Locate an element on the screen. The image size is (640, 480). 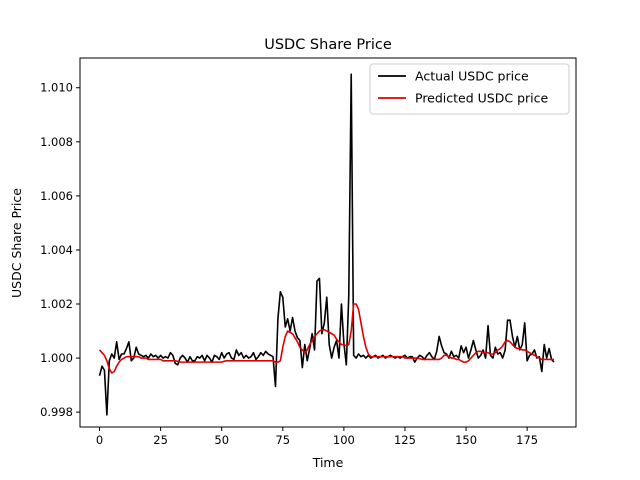
legend: Actual USDC price Predicted USDC price is located at coordinates (469, 89).